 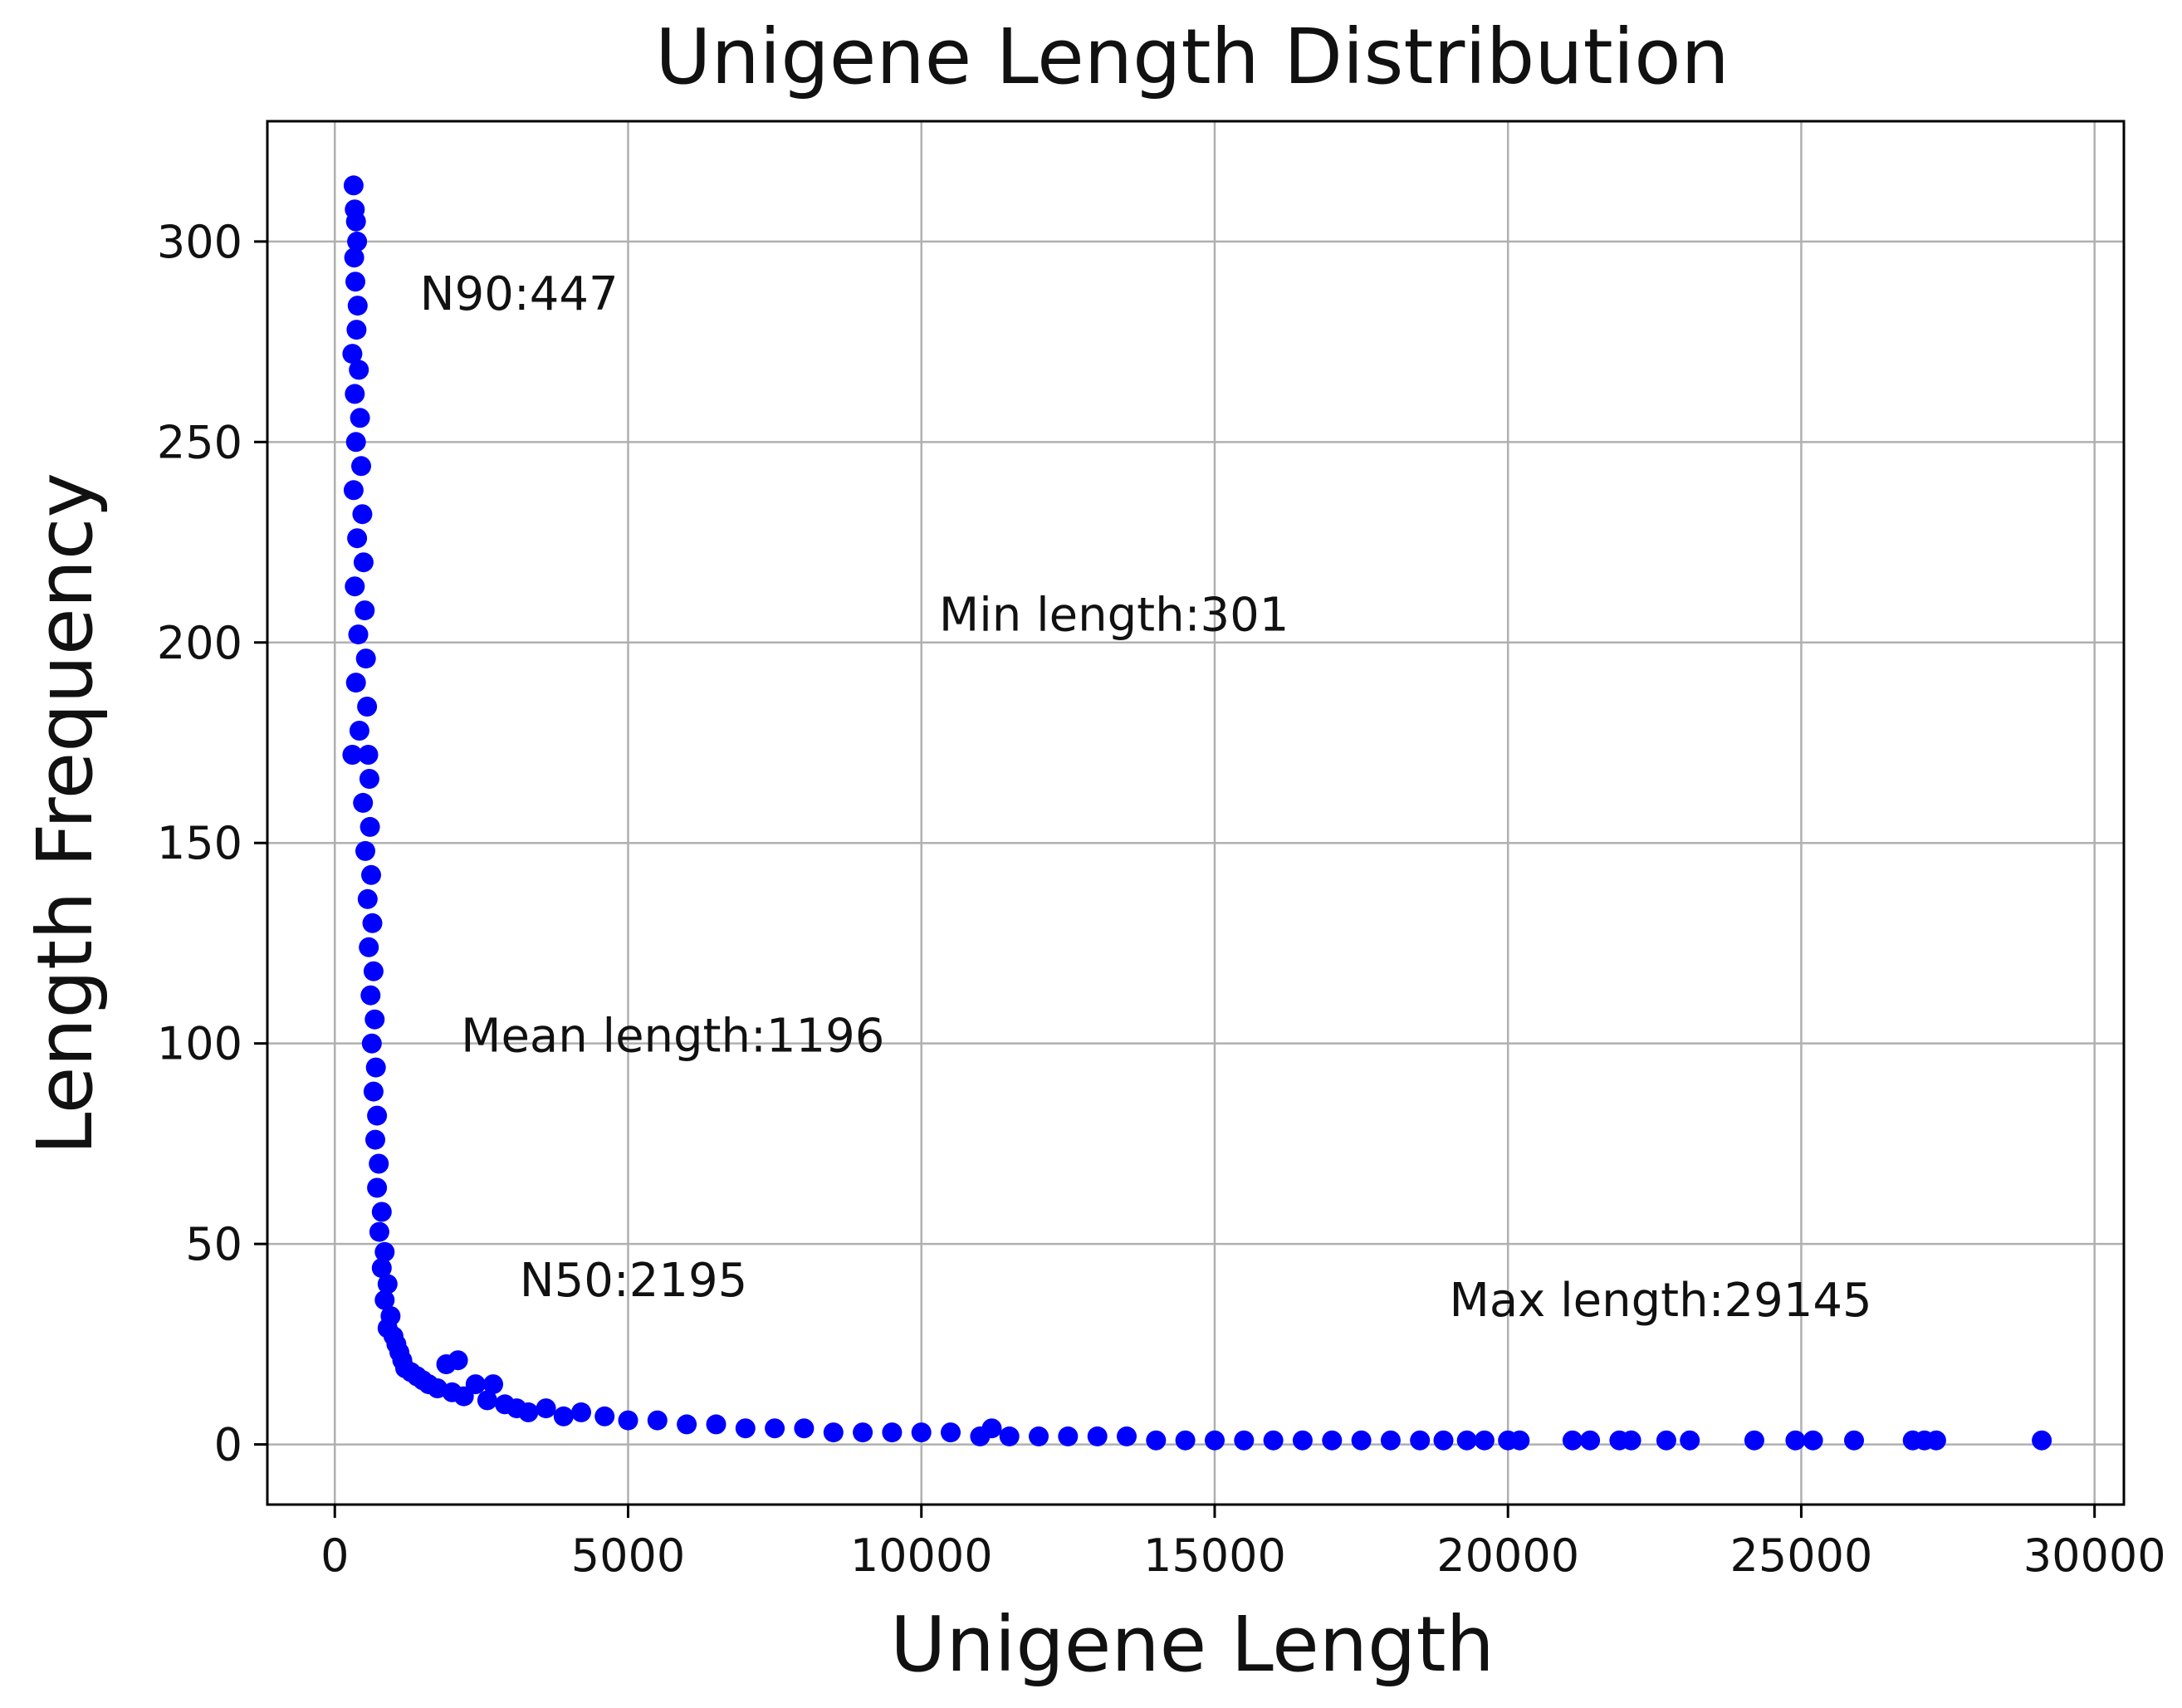 What do you see at coordinates (1802, 1555) in the screenshot?
I see `x-tick-label: 25000` at bounding box center [1802, 1555].